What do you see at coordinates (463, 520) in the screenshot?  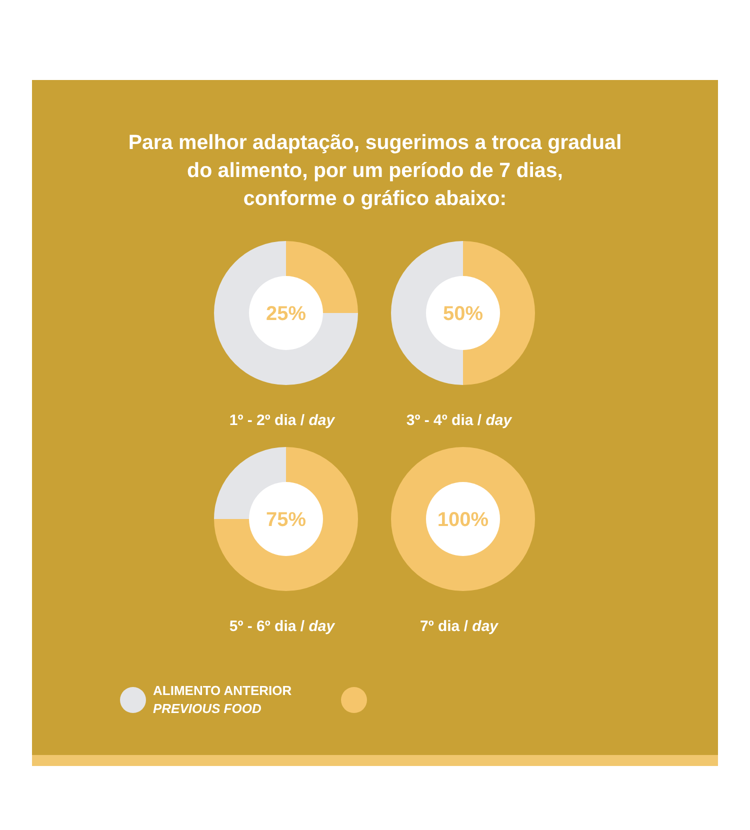 I see `text: 100%` at bounding box center [463, 520].